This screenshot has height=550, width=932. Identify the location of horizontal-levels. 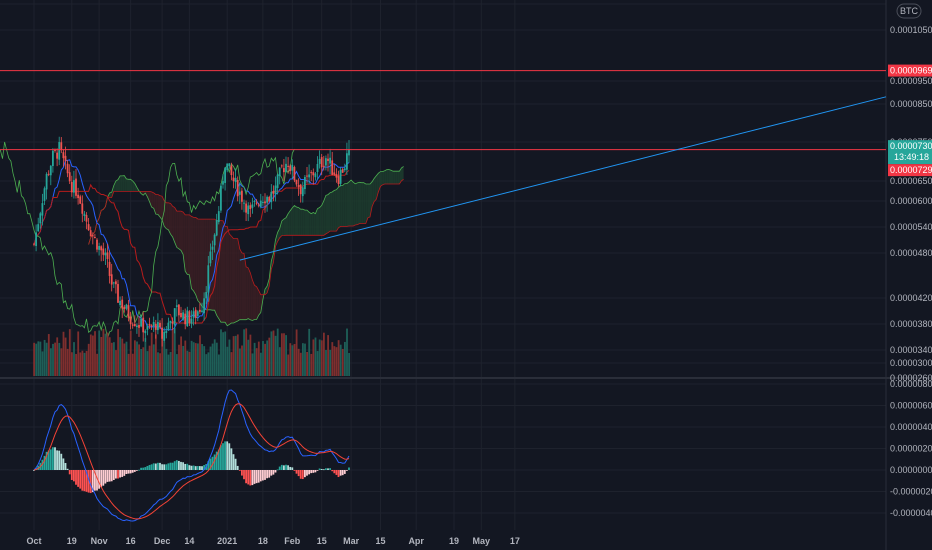
(443, 110).